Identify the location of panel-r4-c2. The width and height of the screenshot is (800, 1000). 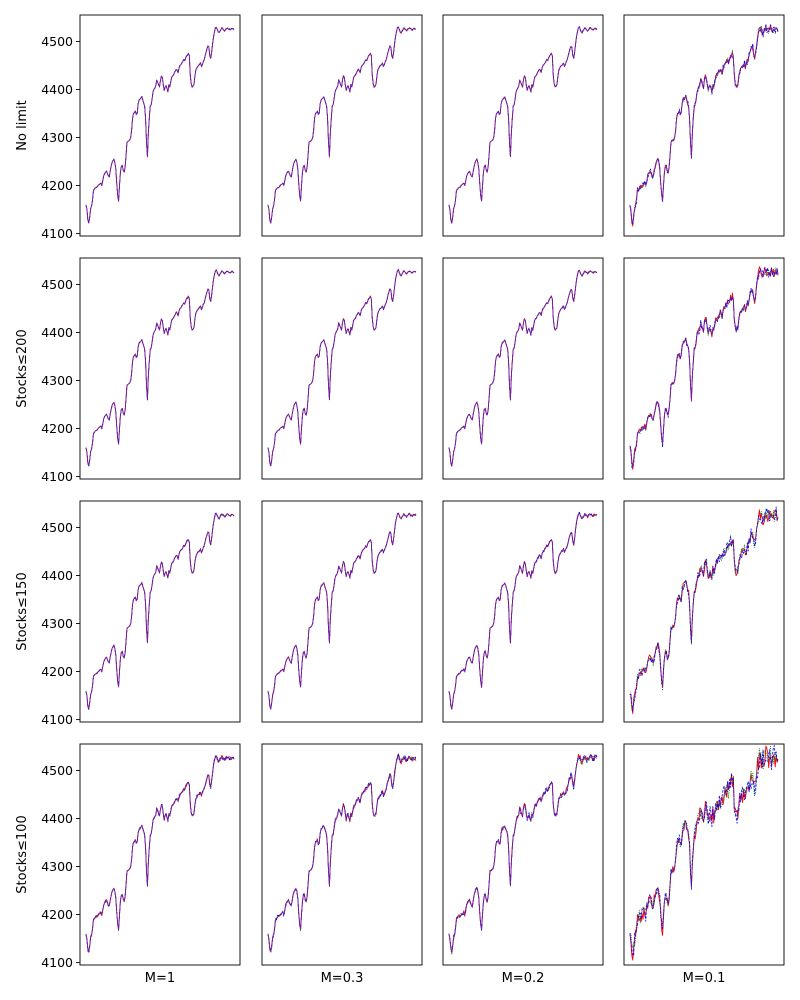
(342, 854).